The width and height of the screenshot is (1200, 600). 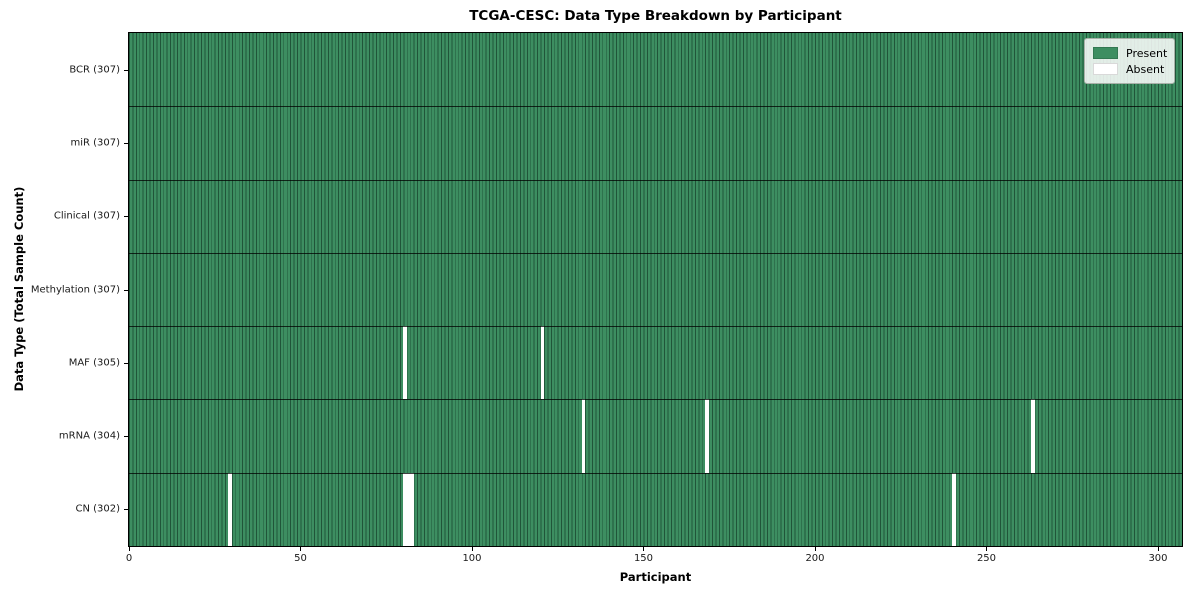 What do you see at coordinates (472, 558) in the screenshot?
I see `x-tick-label-100: 100` at bounding box center [472, 558].